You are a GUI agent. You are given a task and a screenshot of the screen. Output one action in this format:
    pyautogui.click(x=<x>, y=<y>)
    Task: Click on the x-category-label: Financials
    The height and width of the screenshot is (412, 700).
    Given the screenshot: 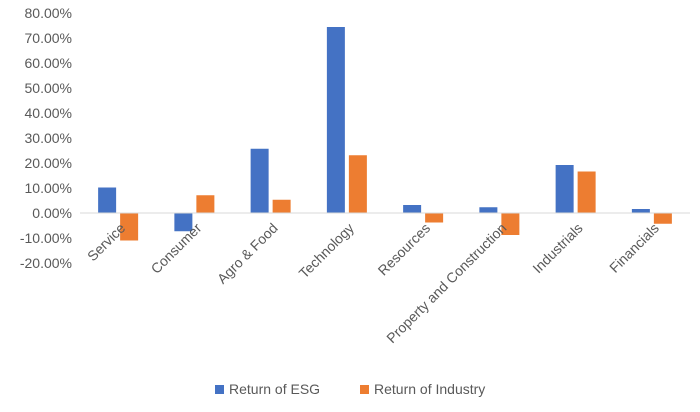 What is the action you would take?
    pyautogui.click(x=634, y=248)
    